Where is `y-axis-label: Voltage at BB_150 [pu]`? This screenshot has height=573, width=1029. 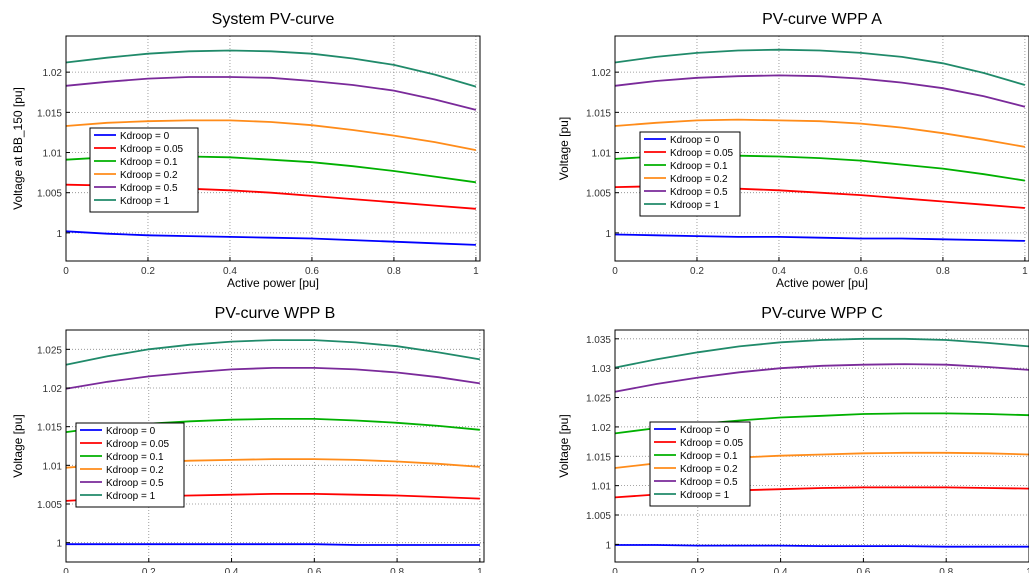 y-axis-label: Voltage at BB_150 [pu] is located at coordinates (18, 148).